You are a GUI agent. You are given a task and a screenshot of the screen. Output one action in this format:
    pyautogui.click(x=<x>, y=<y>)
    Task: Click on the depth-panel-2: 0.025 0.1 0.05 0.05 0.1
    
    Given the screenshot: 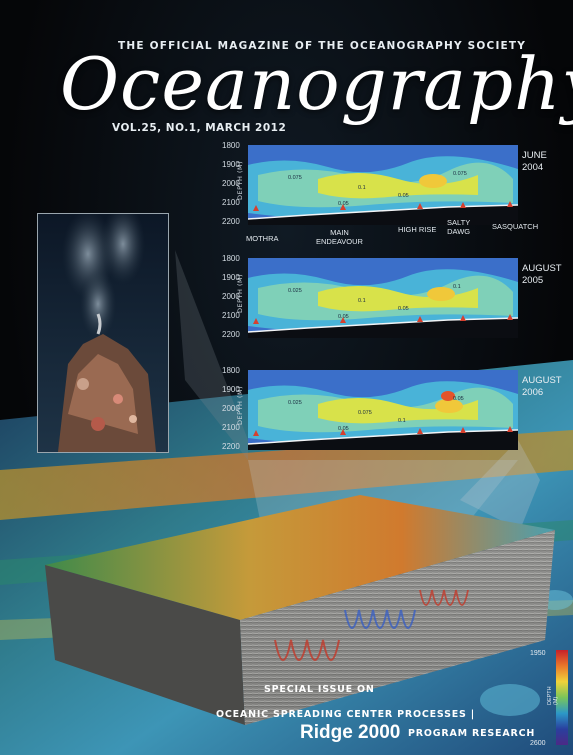 What is the action you would take?
    pyautogui.click(x=383, y=298)
    